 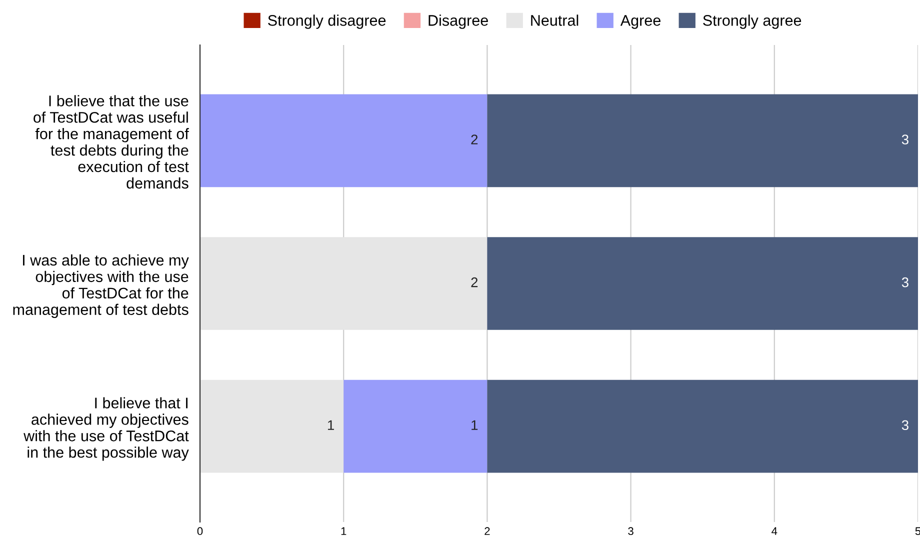 I want to click on x-tick-label: 2, so click(x=487, y=531).